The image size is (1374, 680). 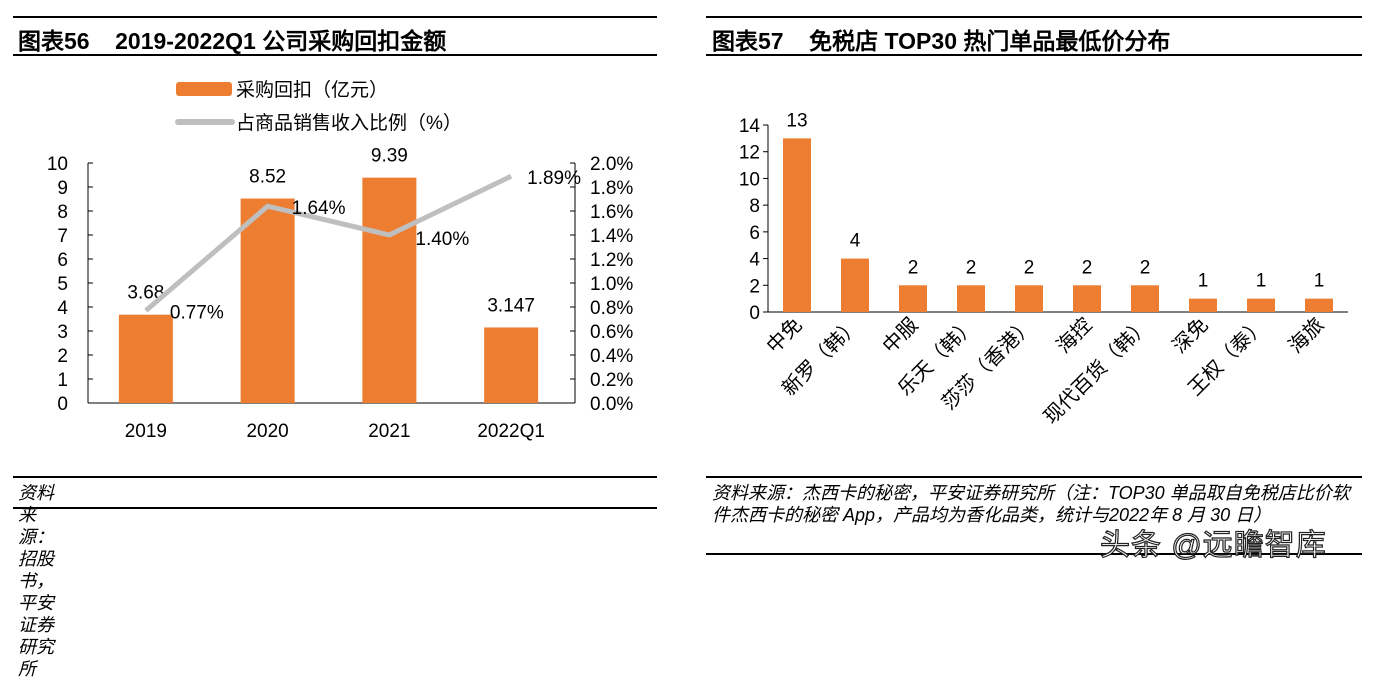 What do you see at coordinates (1034, 55) in the screenshot?
I see `right-title-rule` at bounding box center [1034, 55].